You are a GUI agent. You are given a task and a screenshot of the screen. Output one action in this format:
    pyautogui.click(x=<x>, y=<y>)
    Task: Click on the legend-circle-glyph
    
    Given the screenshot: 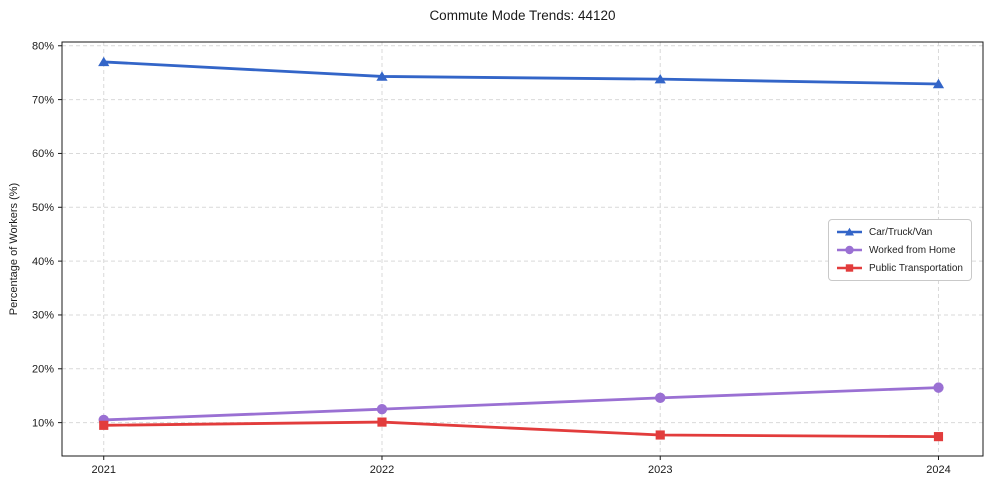 What is the action you would take?
    pyautogui.click(x=849, y=250)
    